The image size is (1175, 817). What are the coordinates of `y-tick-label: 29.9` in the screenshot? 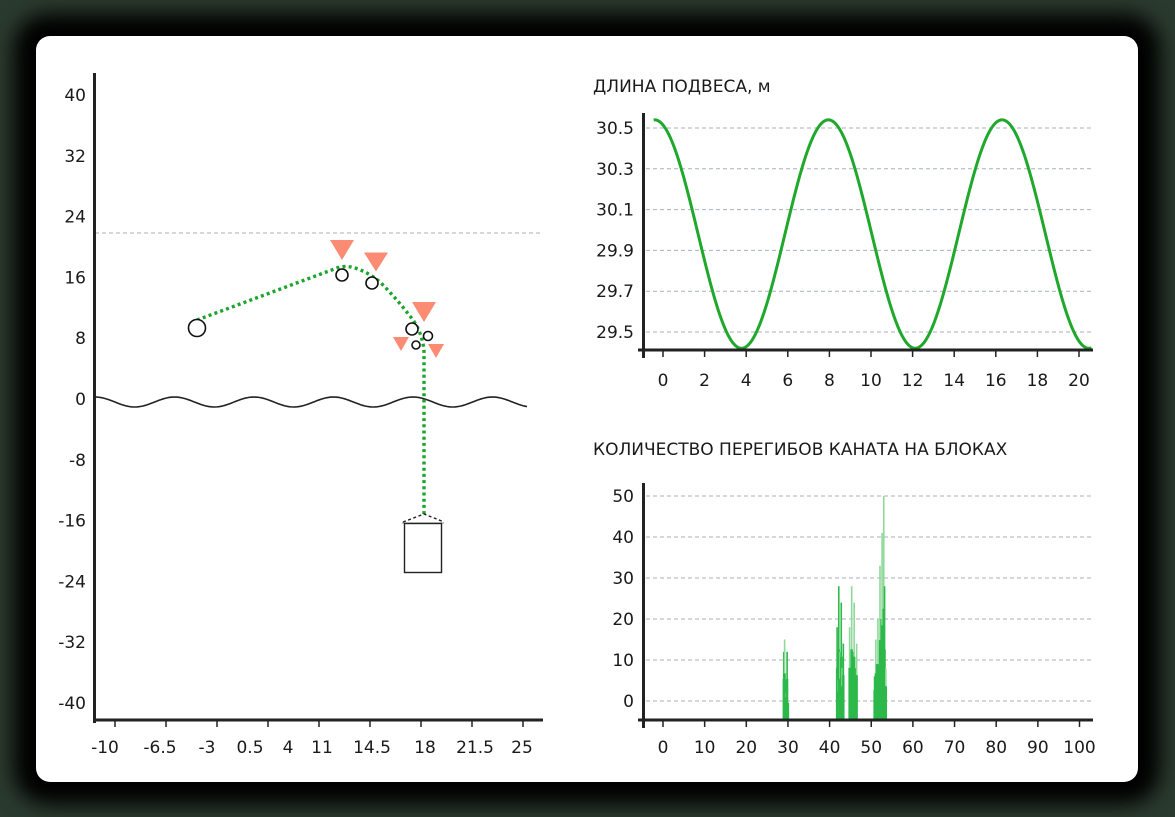 It's located at (615, 251).